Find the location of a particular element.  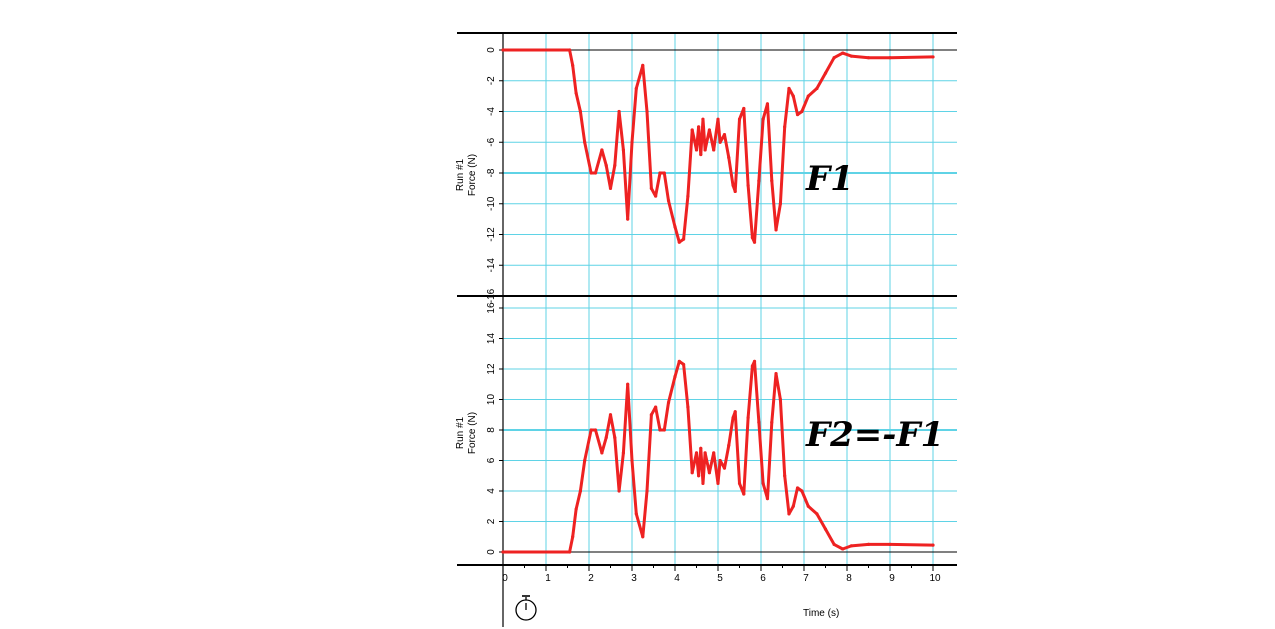

y-tick-label: -10 is located at coordinates (491, 203).